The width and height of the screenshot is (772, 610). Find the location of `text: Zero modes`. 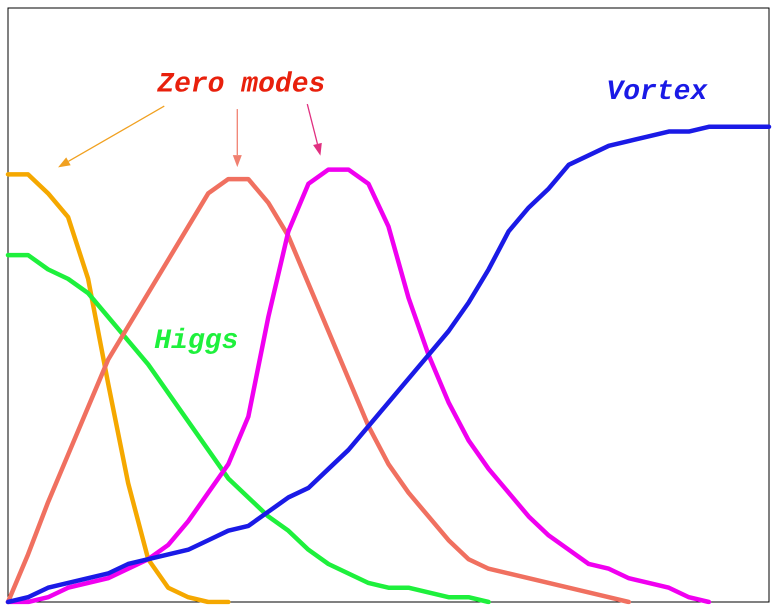

text: Zero modes is located at coordinates (241, 85).